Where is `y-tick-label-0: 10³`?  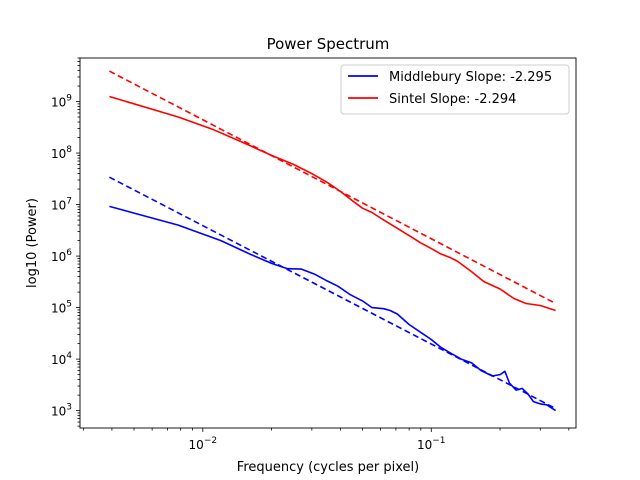 y-tick-label-0: 10³ is located at coordinates (61, 411).